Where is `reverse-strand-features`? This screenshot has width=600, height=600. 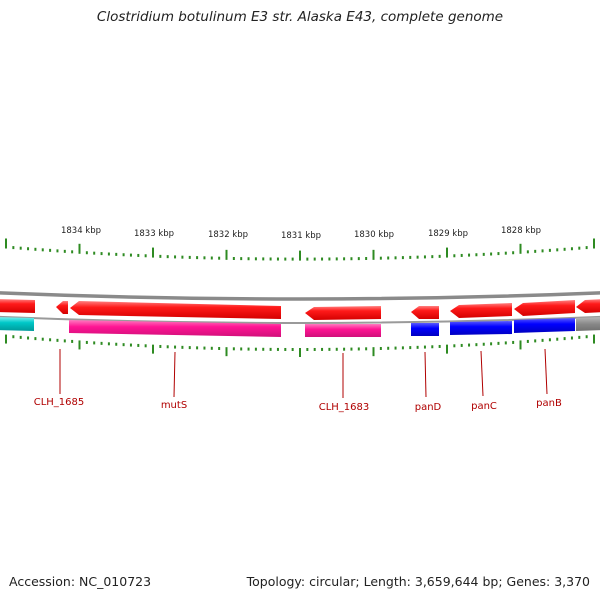 reverse-strand-features is located at coordinates (300, 327).